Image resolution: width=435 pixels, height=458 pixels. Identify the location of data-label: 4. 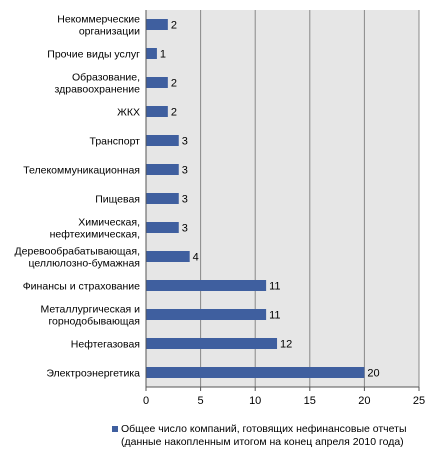
(196, 258).